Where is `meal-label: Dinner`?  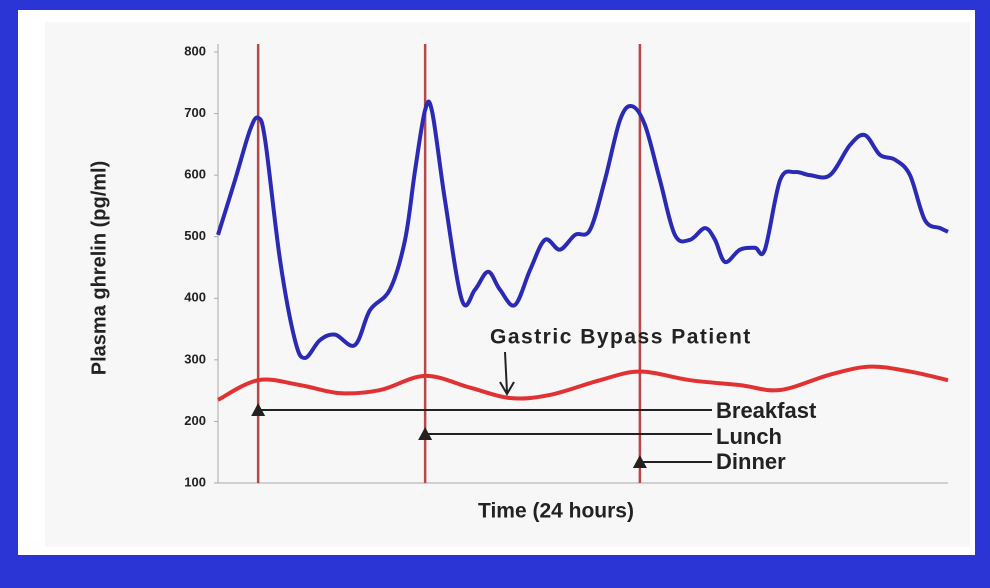
meal-label: Dinner is located at coordinates (751, 461).